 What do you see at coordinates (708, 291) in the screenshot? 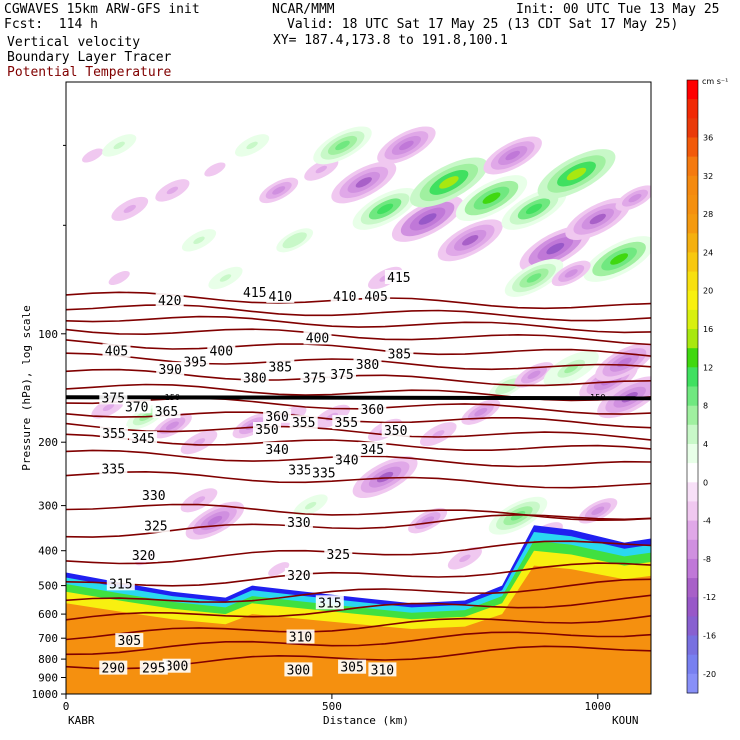
I see `colorbar-tick-label: 20` at bounding box center [708, 291].